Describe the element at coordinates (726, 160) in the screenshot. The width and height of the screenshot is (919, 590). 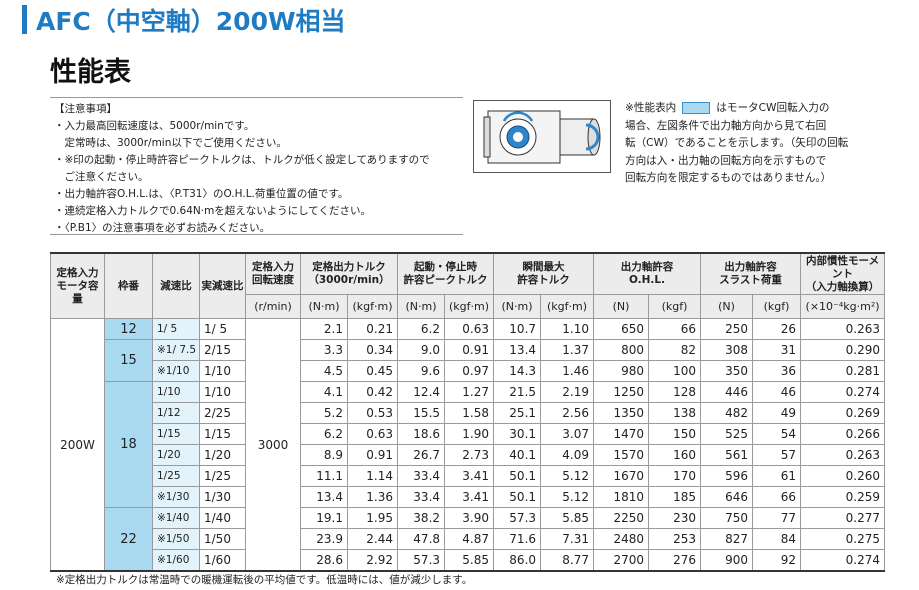
I see `legend-text: 方向は入・出力軸の回転方向を示すもので` at that location.